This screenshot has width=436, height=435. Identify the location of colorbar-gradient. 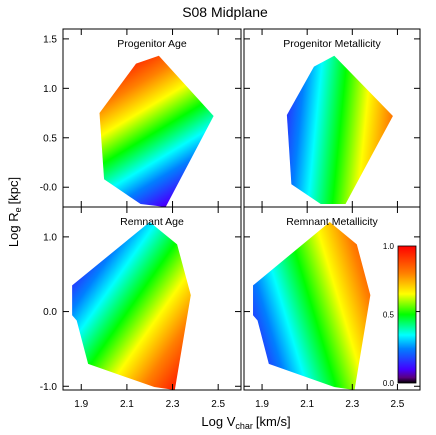
(407, 314).